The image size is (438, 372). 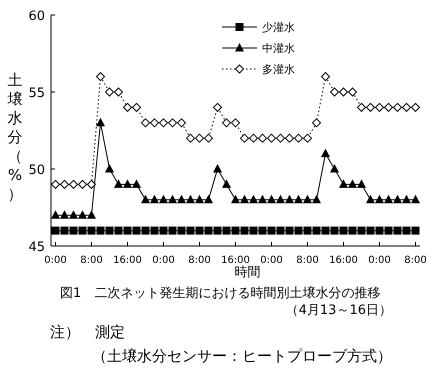 I want to click on x-axis-title: 時間, so click(x=247, y=272).